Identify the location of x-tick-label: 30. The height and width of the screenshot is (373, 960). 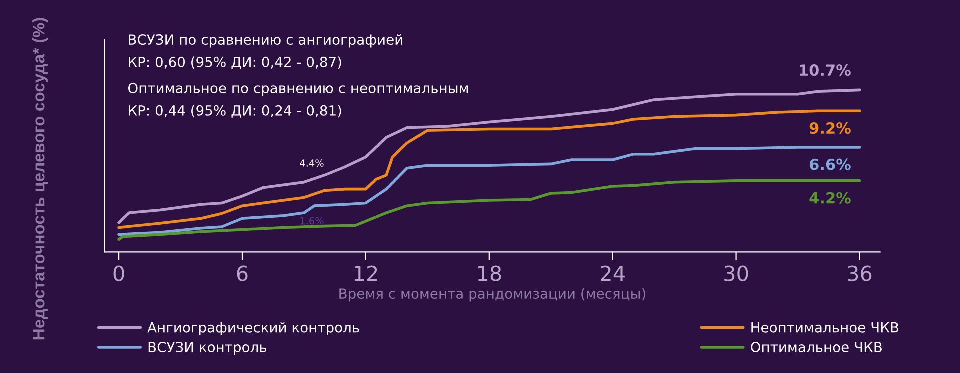
(736, 274).